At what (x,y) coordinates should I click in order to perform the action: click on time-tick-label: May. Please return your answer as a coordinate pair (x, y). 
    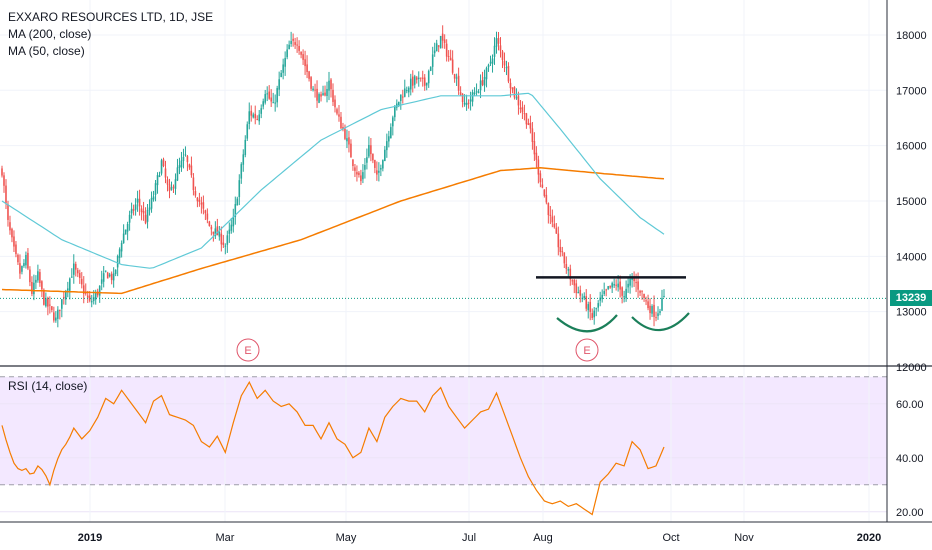
    Looking at the image, I should click on (346, 538).